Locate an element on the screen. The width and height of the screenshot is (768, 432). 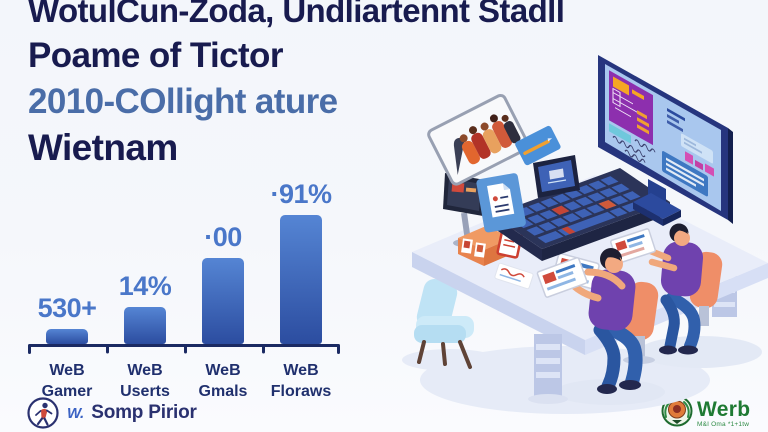
footer-left-name: Somp Pirior is located at coordinates (144, 412).